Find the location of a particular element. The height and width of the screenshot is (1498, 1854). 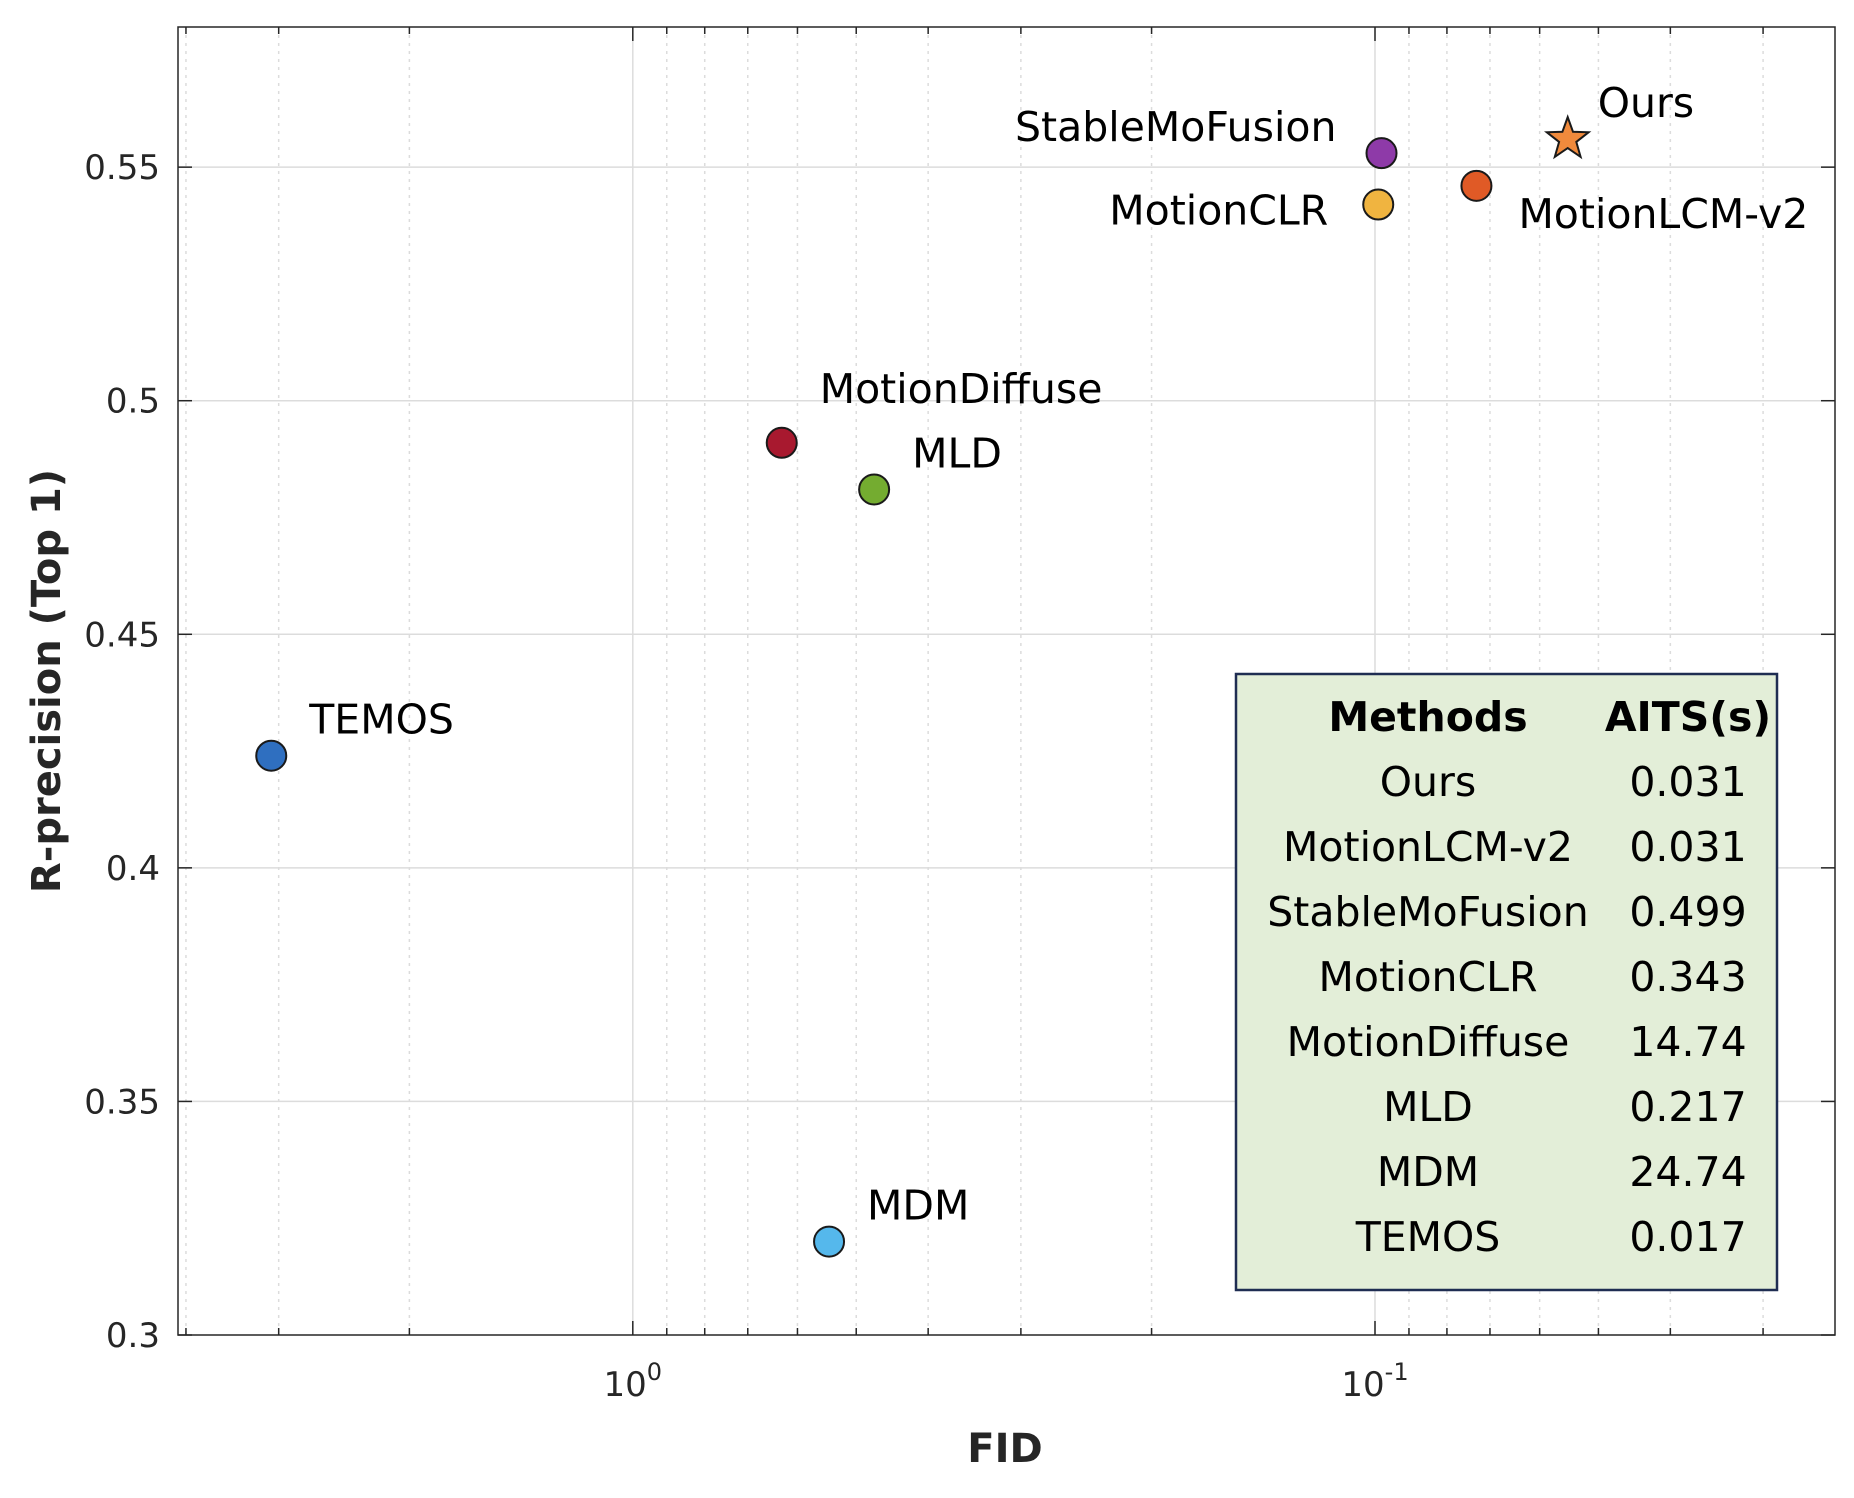

aits-table-box is located at coordinates (1506, 982).